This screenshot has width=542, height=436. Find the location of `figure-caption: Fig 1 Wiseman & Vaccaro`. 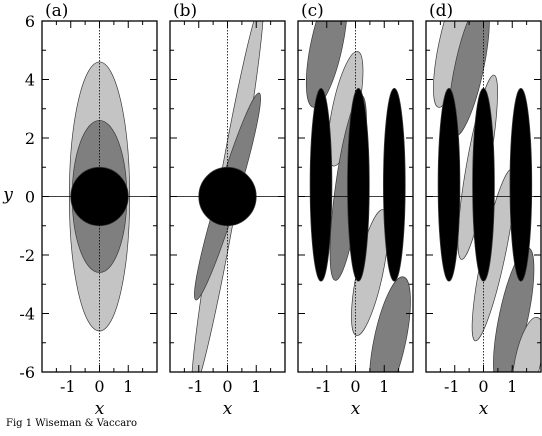

figure-caption: Fig 1 Wiseman & Vaccaro is located at coordinates (71, 423).